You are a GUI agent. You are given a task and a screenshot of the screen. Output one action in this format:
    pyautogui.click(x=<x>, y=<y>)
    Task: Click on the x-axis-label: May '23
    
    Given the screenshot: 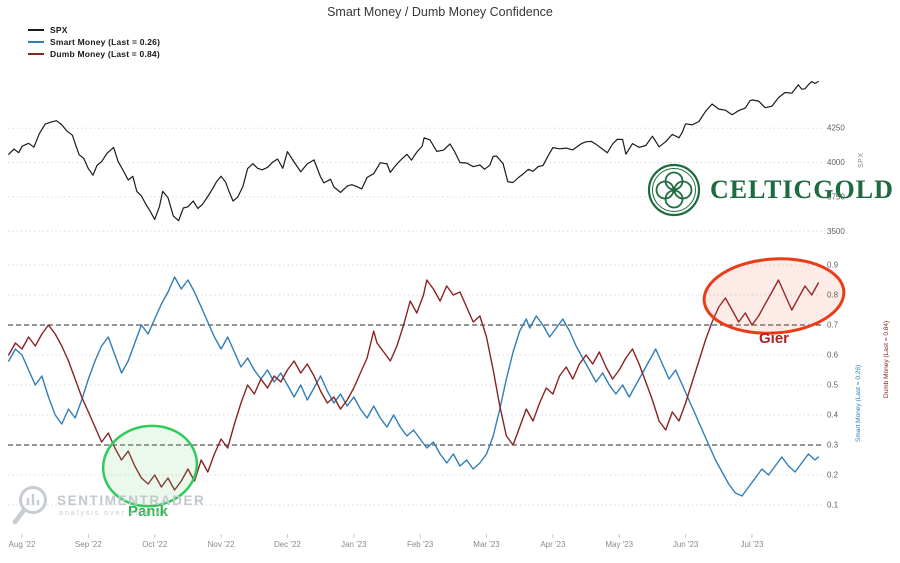 What is the action you would take?
    pyautogui.click(x=619, y=544)
    